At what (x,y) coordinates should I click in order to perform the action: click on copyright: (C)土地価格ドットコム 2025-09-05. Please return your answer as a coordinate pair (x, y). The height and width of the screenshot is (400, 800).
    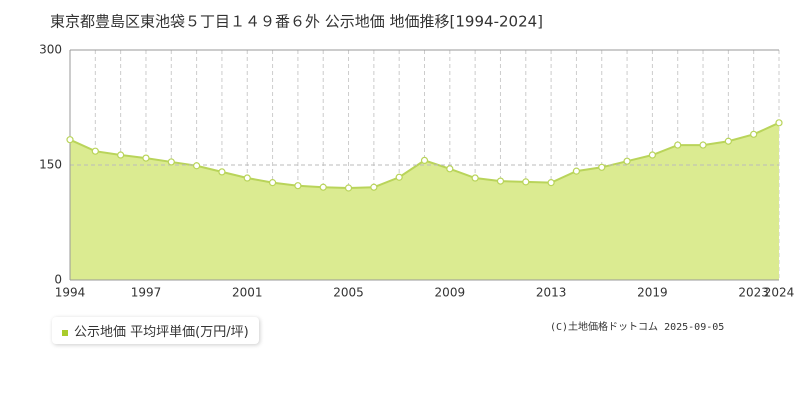
    Looking at the image, I should click on (637, 327).